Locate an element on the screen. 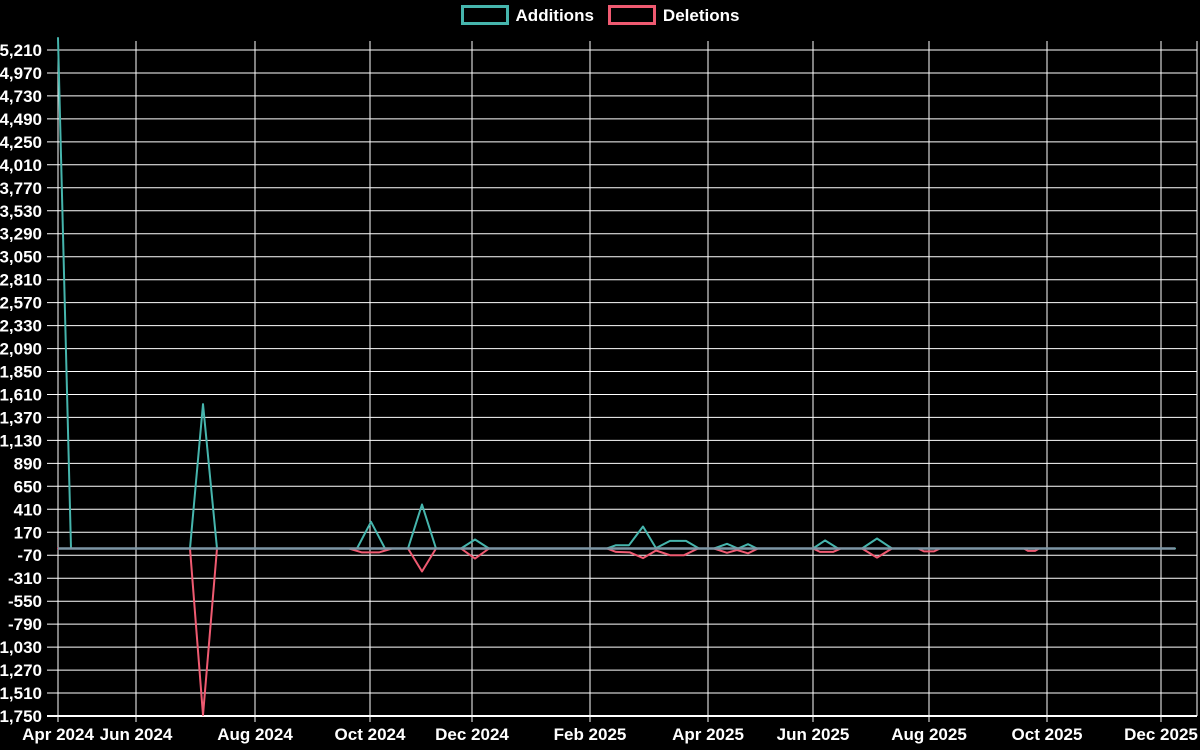 This screenshot has height=750, width=1200. x-tick-label: Jun 2024 is located at coordinates (136, 734).